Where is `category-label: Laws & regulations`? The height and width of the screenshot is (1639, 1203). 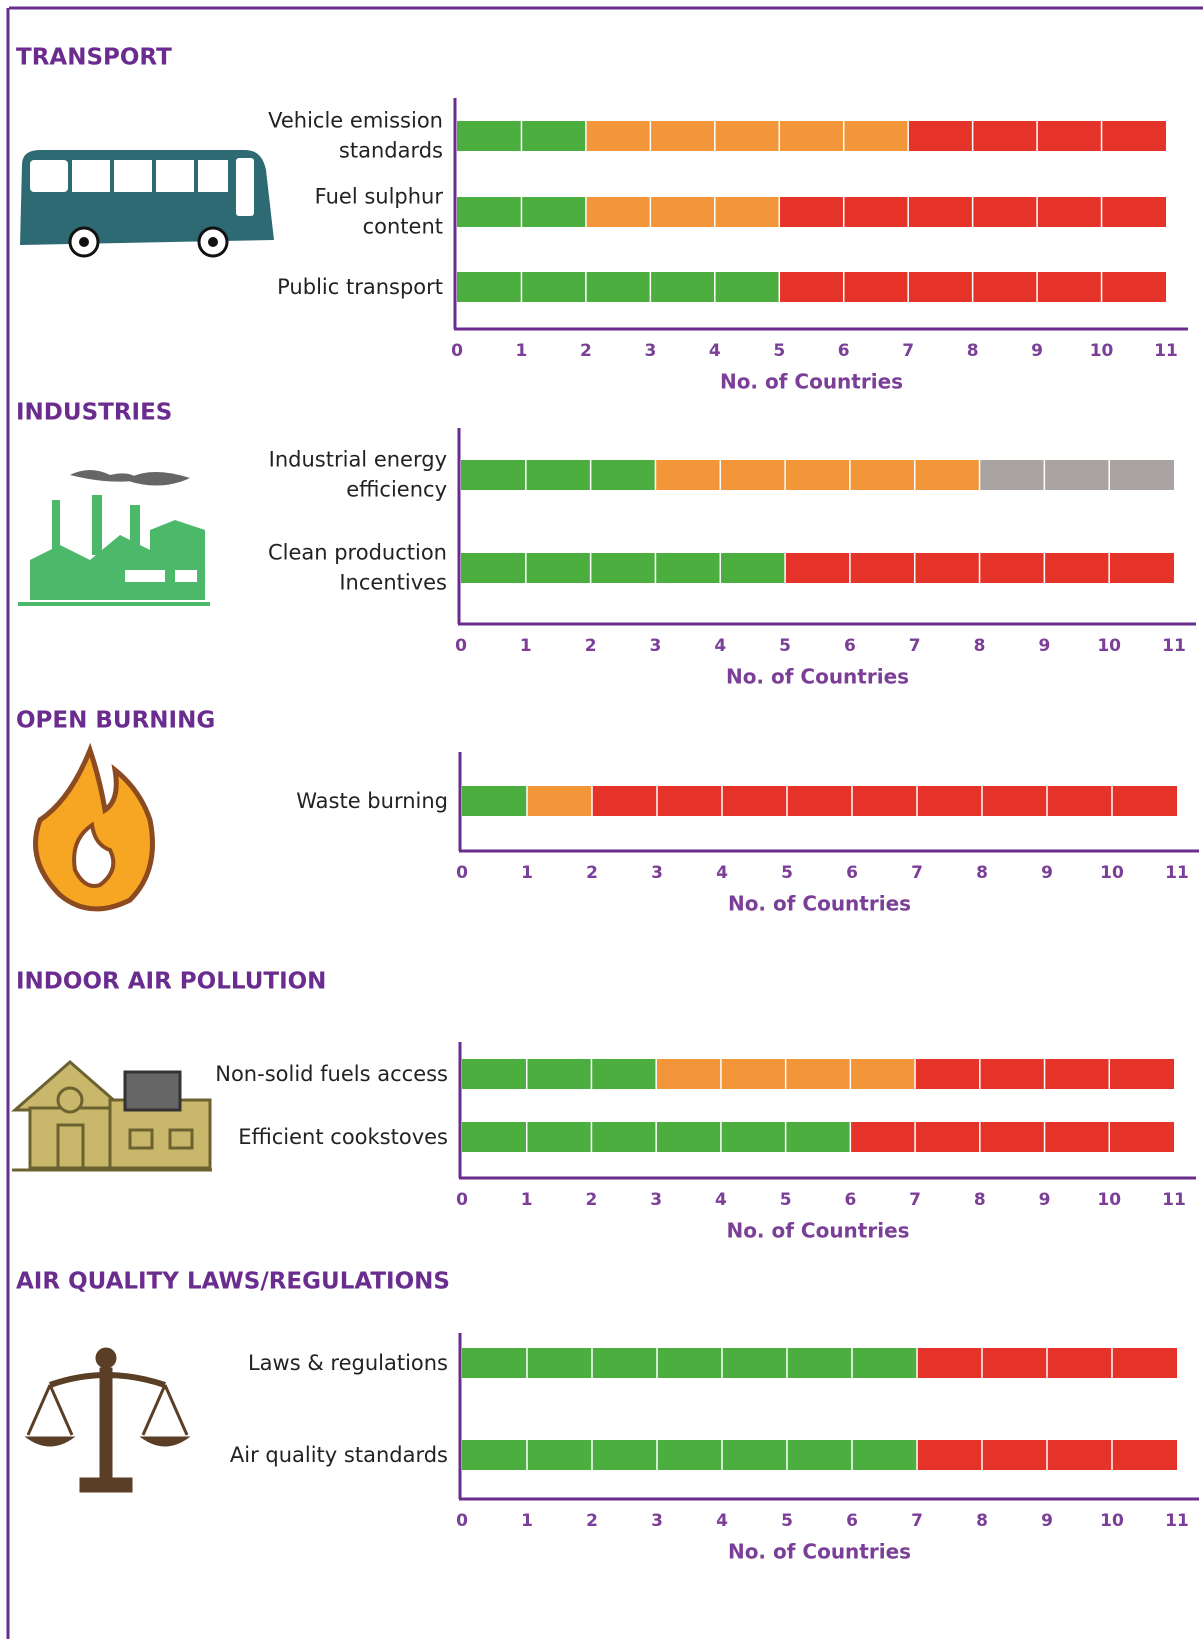 category-label: Laws & regulations is located at coordinates (347, 1362).